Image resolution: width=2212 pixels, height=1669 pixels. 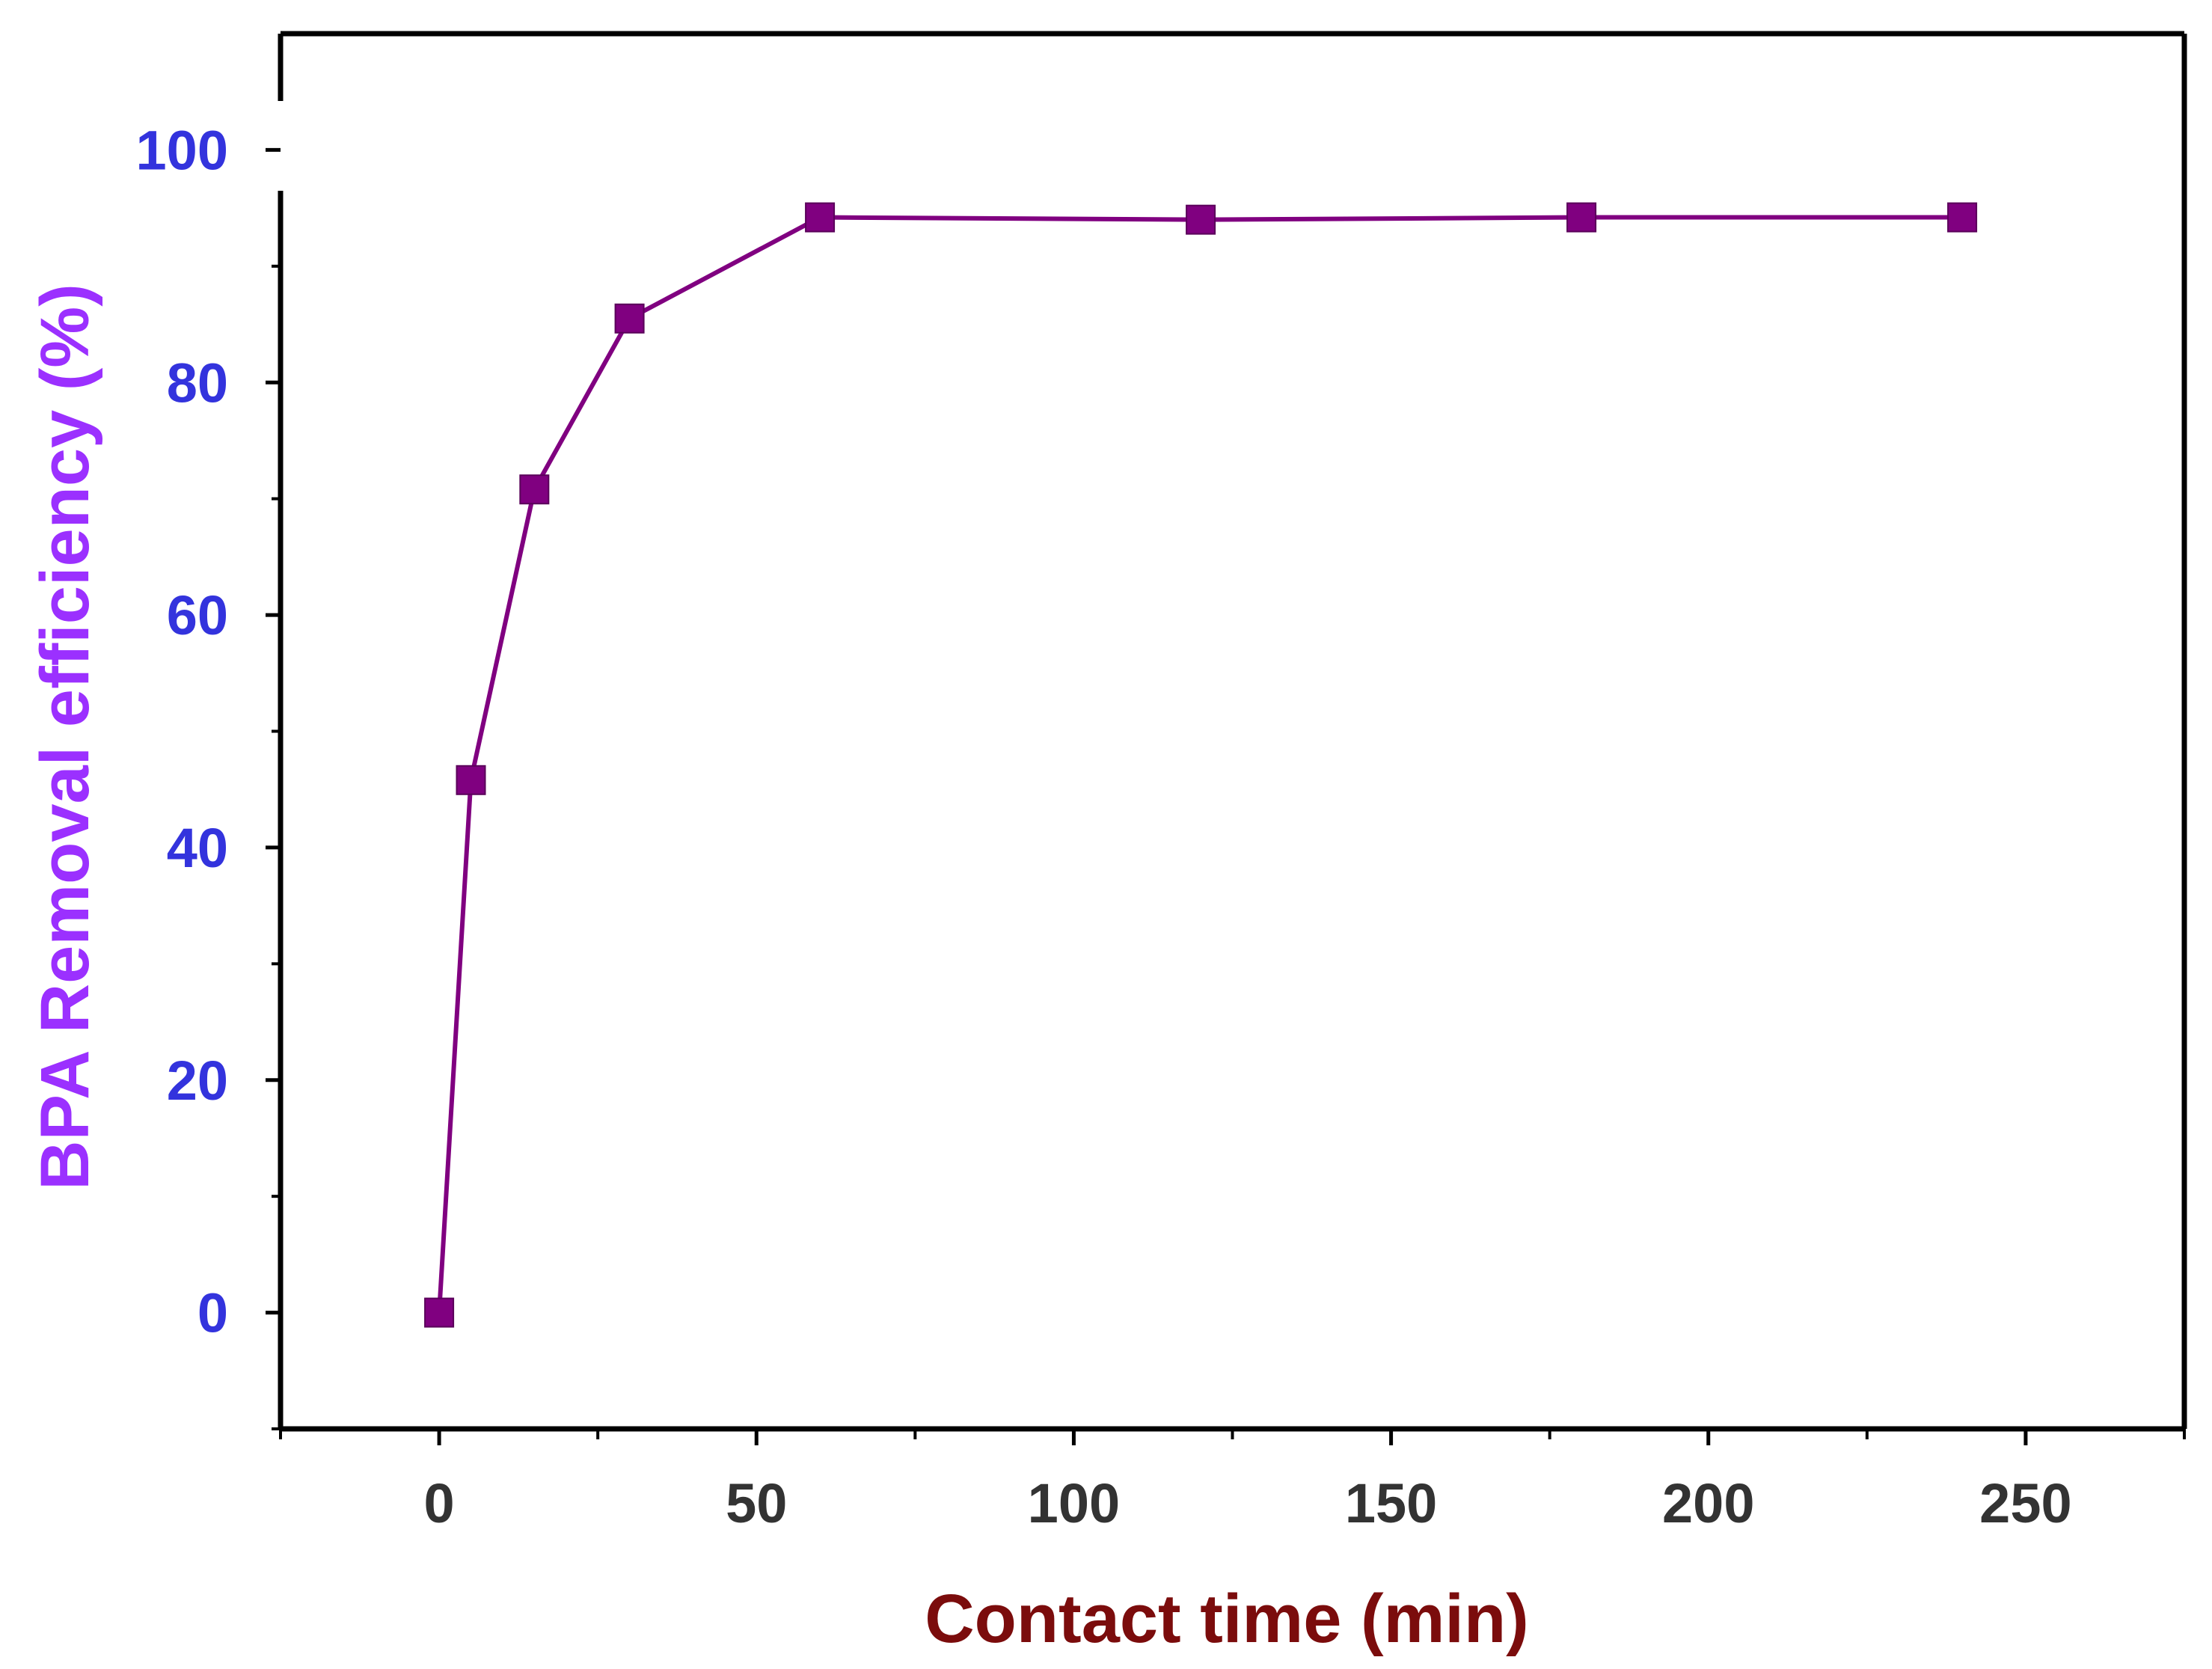 I want to click on y-axis-label: BPA Removal efficiency (%), so click(x=65, y=737).